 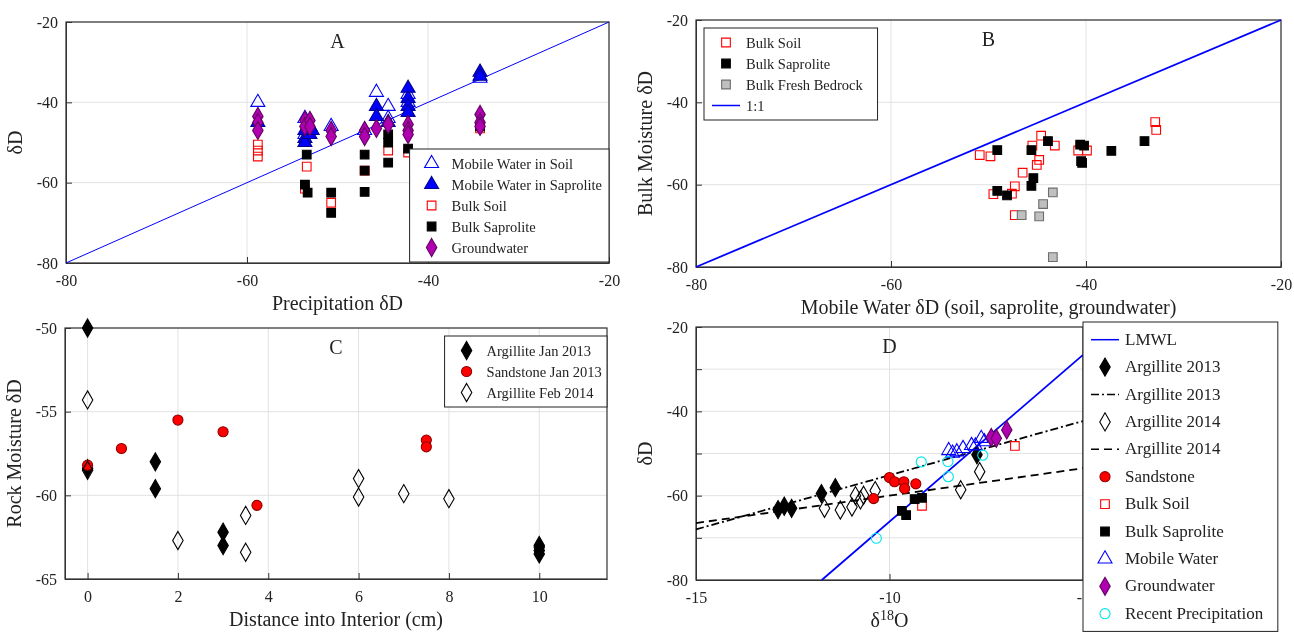 What do you see at coordinates (889, 619) in the screenshot?
I see `x-axis-title: δ$^{18}$O` at bounding box center [889, 619].